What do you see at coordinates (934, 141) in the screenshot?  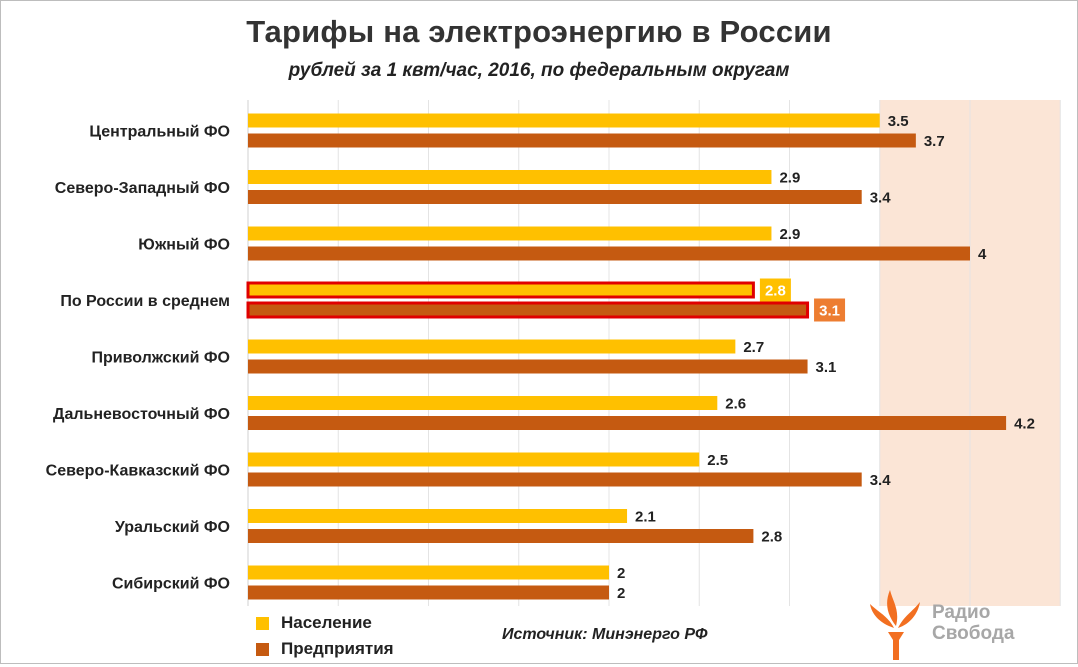 I see `data-label: 3.7` at bounding box center [934, 141].